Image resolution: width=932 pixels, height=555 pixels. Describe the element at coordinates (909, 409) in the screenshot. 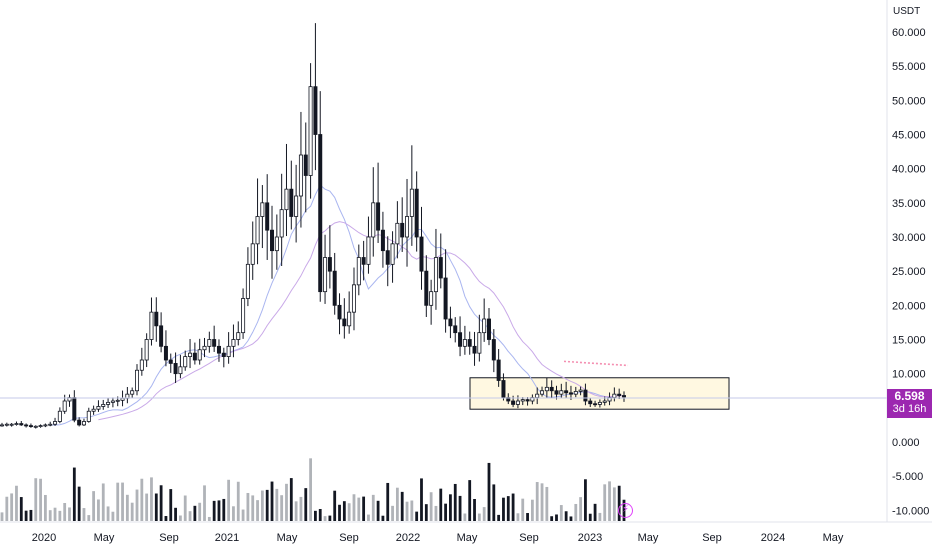

I see `bar-countdown: 3d 16h` at that location.